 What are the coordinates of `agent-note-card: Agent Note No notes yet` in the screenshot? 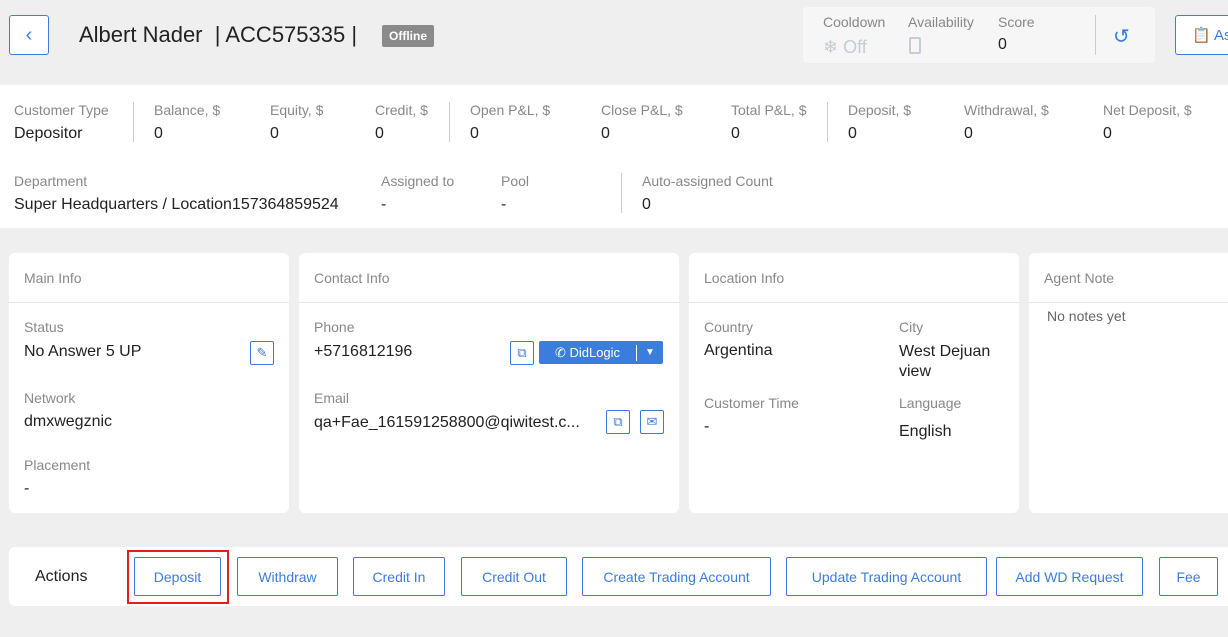 It's located at (1128, 383).